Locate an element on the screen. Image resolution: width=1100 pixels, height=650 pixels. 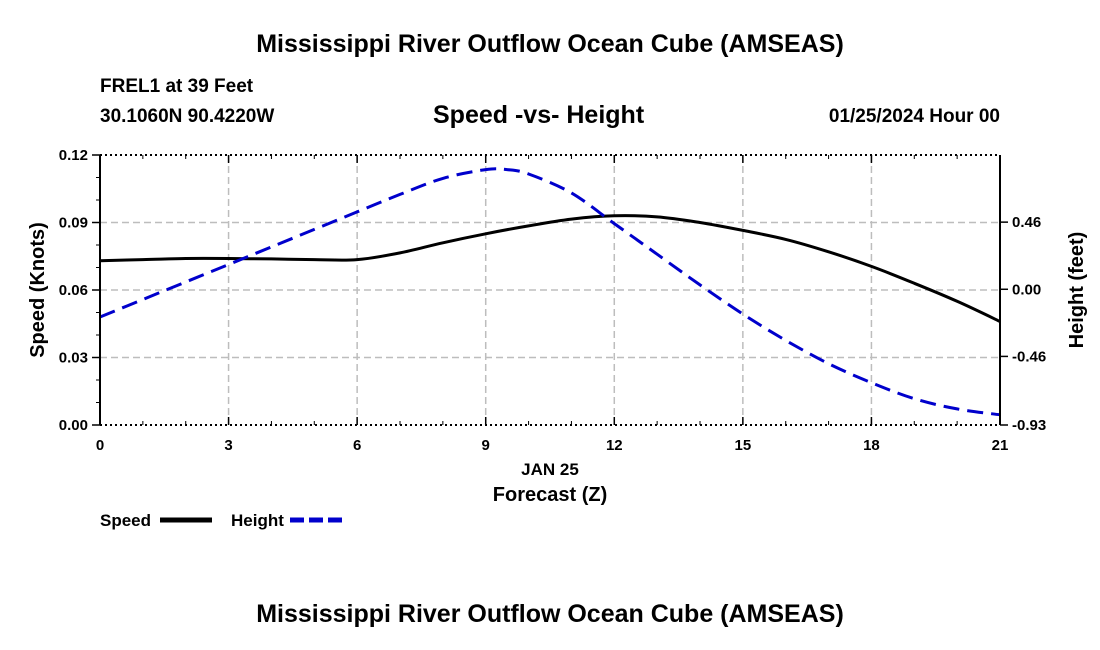
y-tick-label: 0.00 is located at coordinates (73, 425).